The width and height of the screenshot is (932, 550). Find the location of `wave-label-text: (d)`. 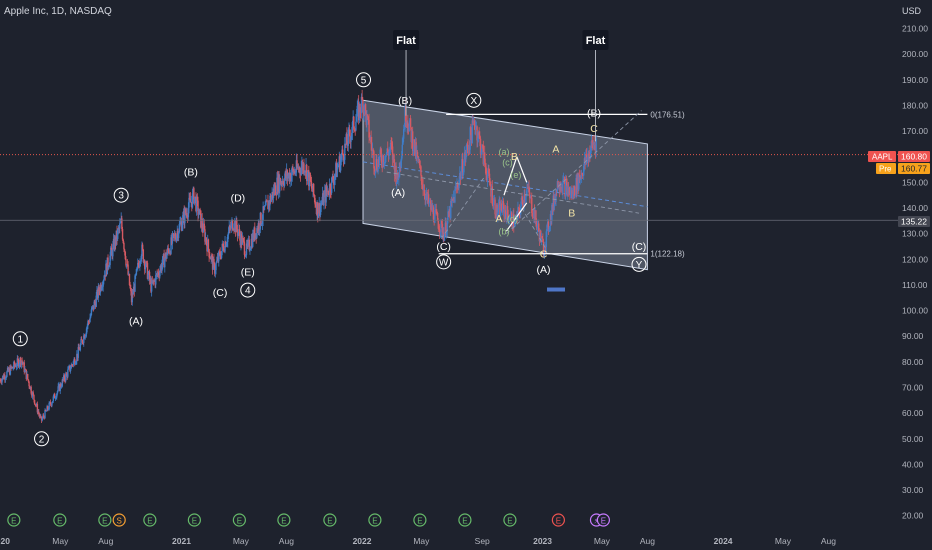

wave-label-text: (d) is located at coordinates (512, 219).